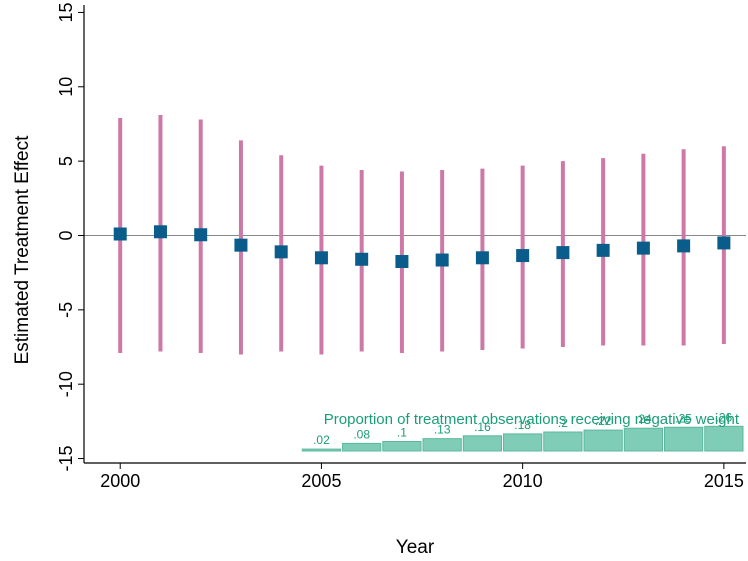  Describe the element at coordinates (482, 427) in the screenshot. I see `weight-label-2009: .16` at that location.